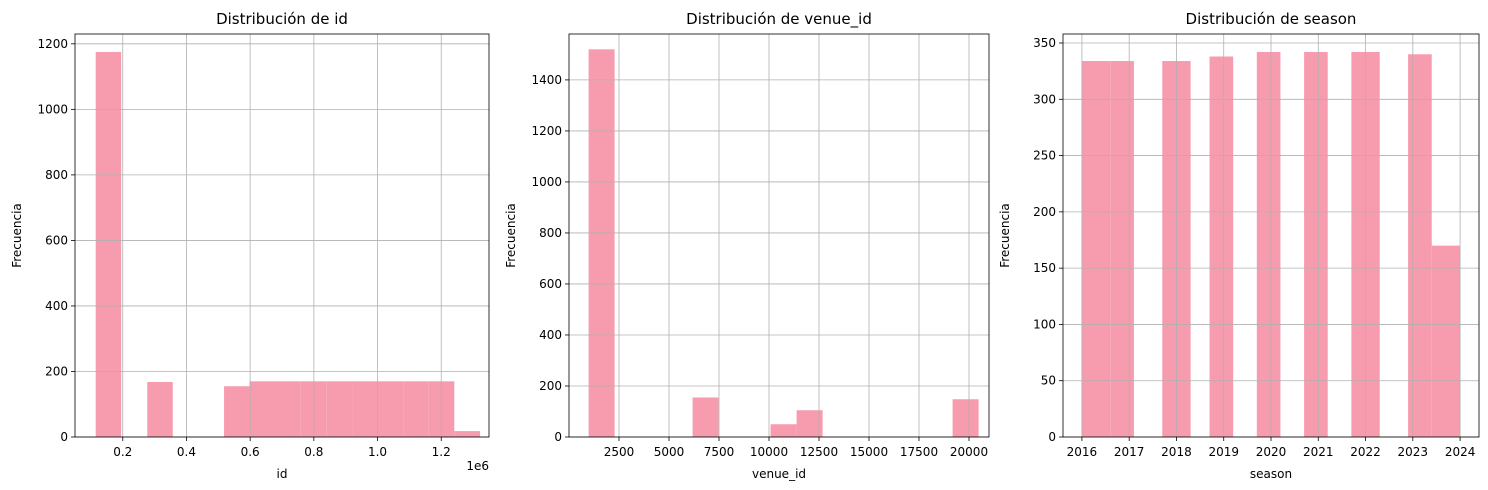  Describe the element at coordinates (313, 452) in the screenshot. I see `x-tick-label: 0.8` at that location.